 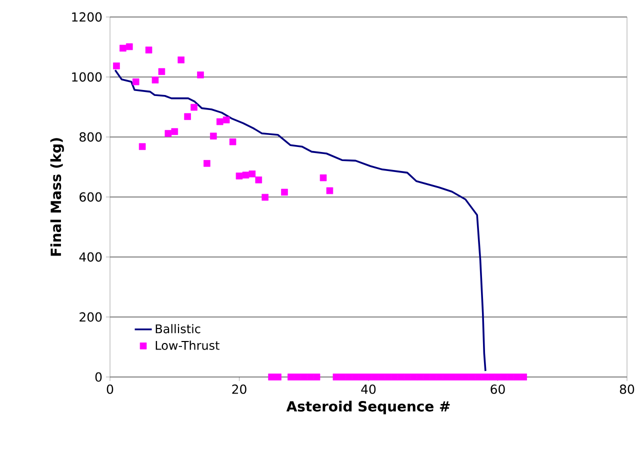 What do you see at coordinates (57, 197) in the screenshot?
I see `y-axis-title: Final Mass (kg)` at bounding box center [57, 197].